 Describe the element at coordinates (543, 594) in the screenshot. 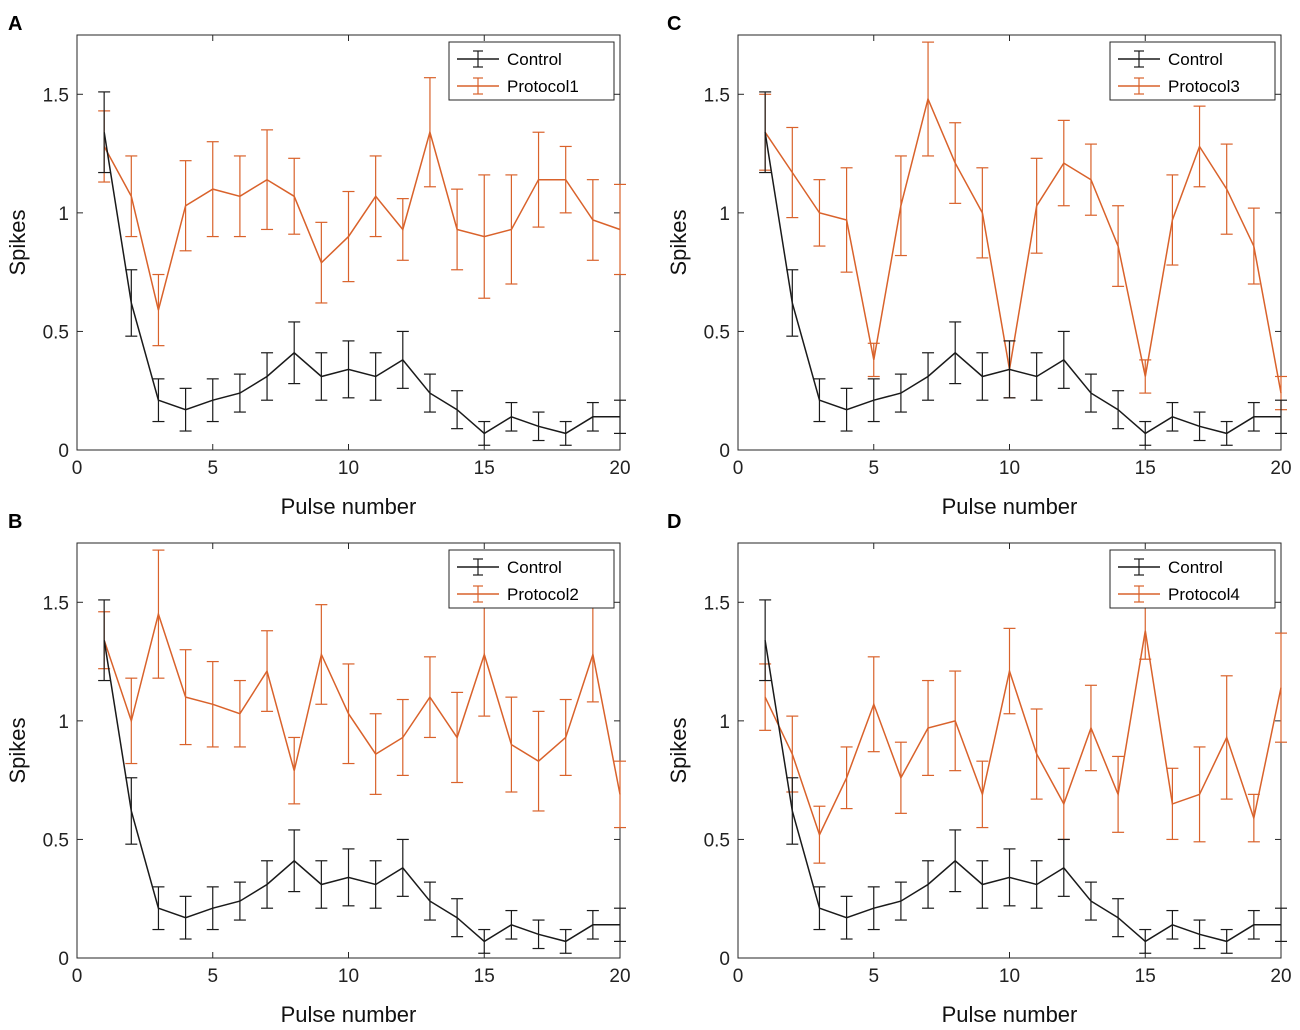

I see `legend-label: Protocol2` at that location.